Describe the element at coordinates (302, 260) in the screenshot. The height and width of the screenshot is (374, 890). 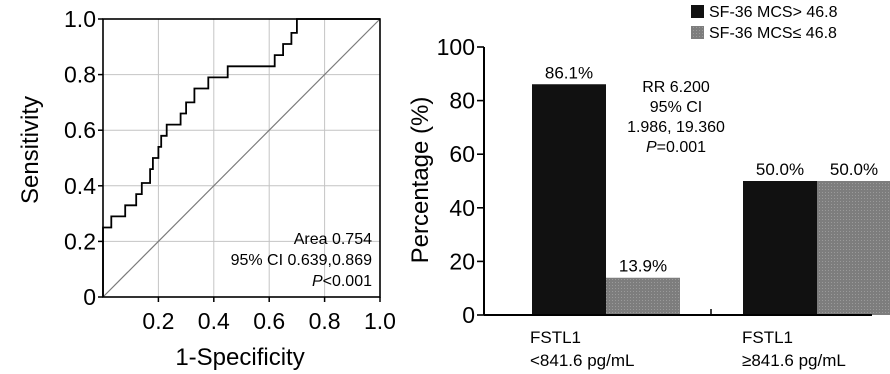
I see `roc-annotation-ci: 95% CI 0.639,0.869` at that location.